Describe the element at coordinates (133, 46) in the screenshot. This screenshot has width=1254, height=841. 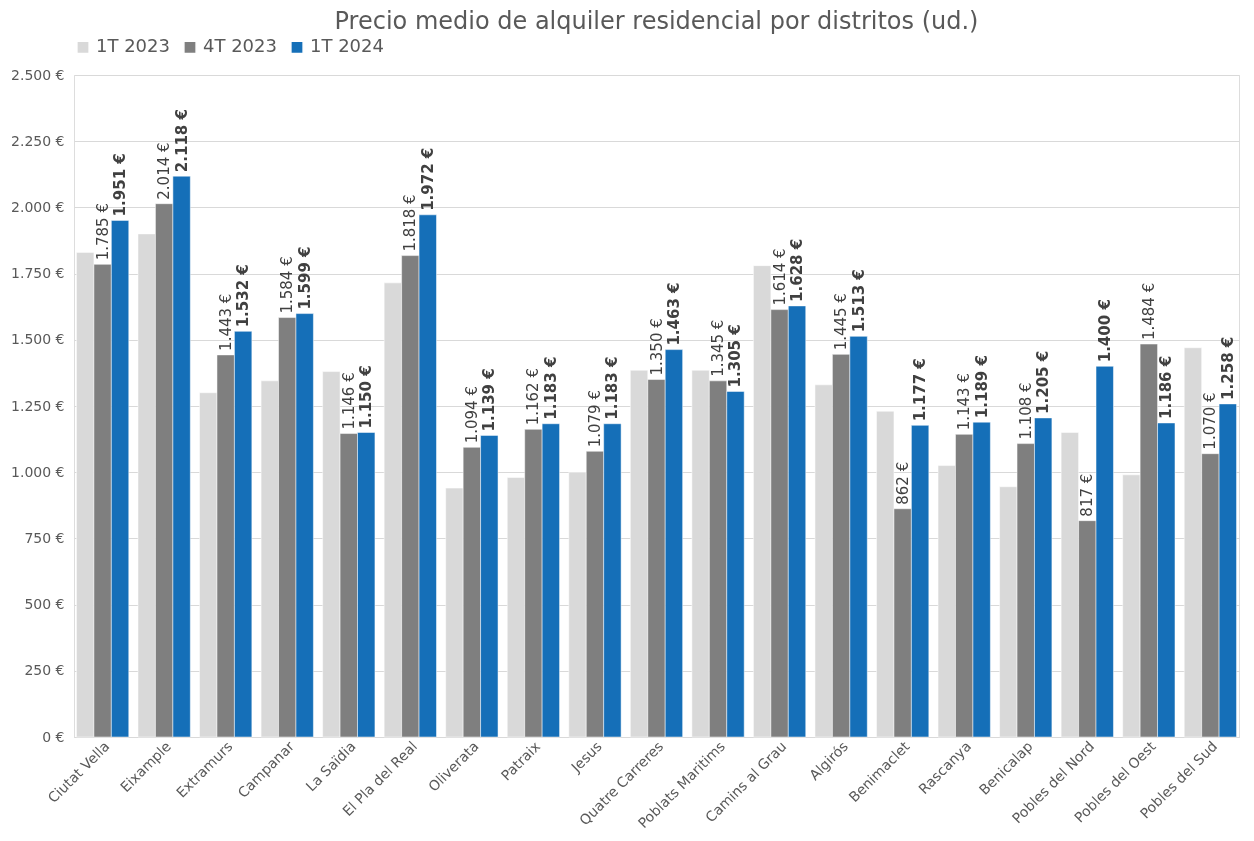
I see `legend-label: 1T 2023` at that location.